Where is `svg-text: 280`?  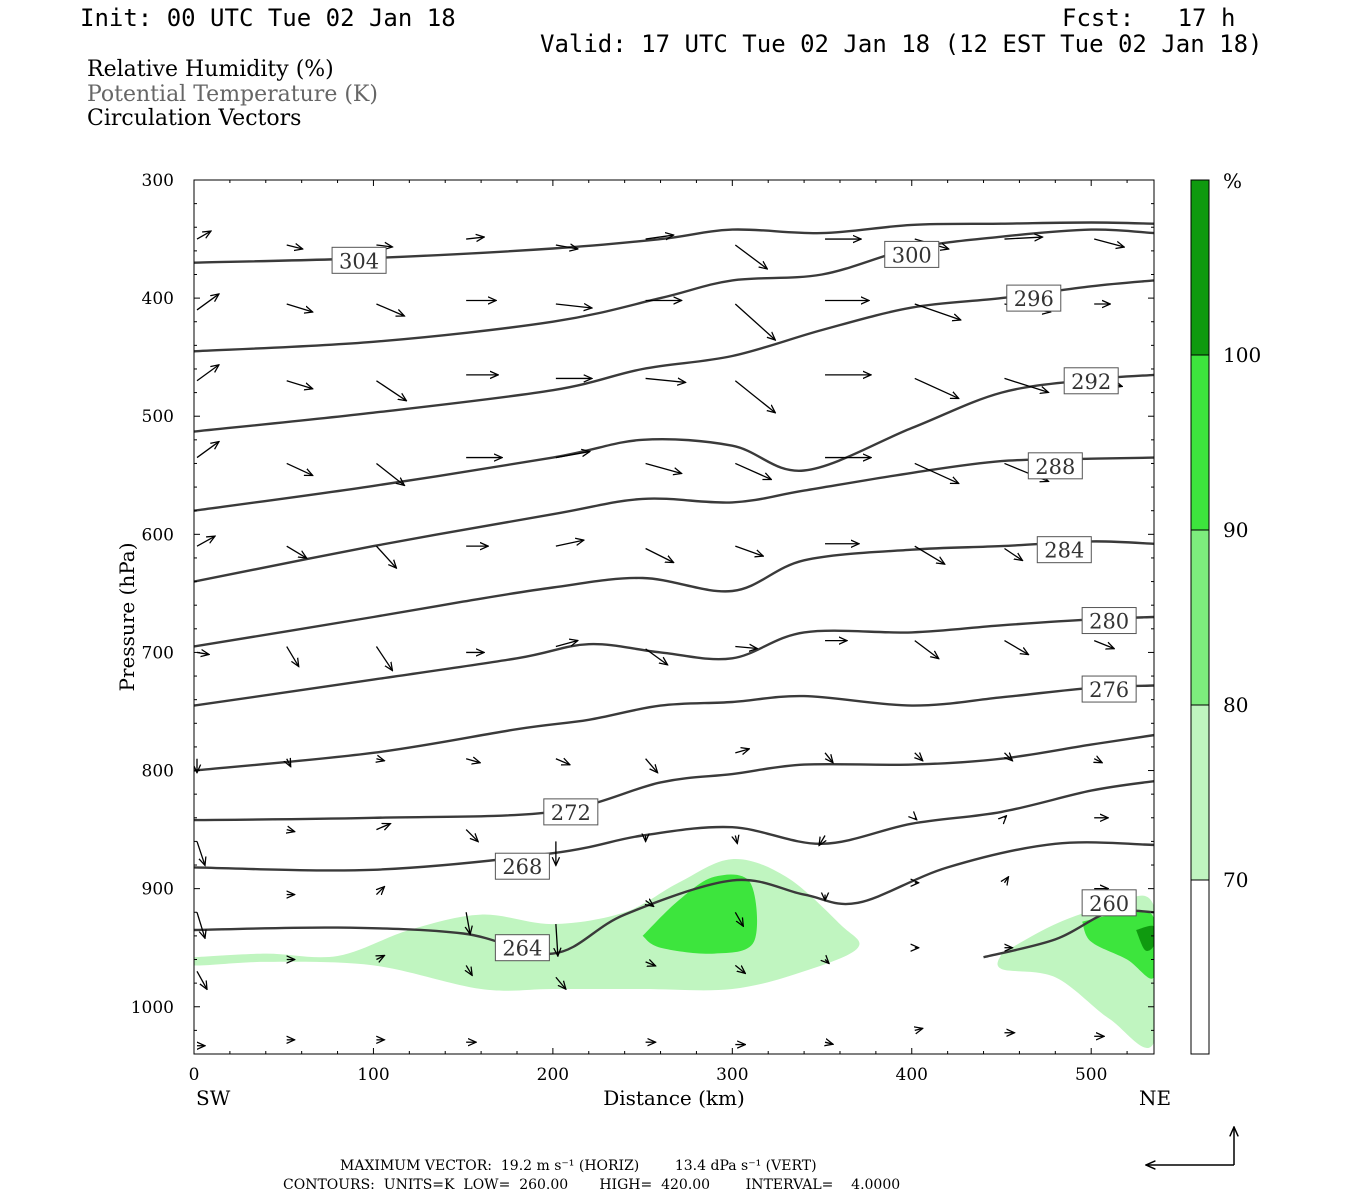 svg-text: 280 is located at coordinates (1109, 622).